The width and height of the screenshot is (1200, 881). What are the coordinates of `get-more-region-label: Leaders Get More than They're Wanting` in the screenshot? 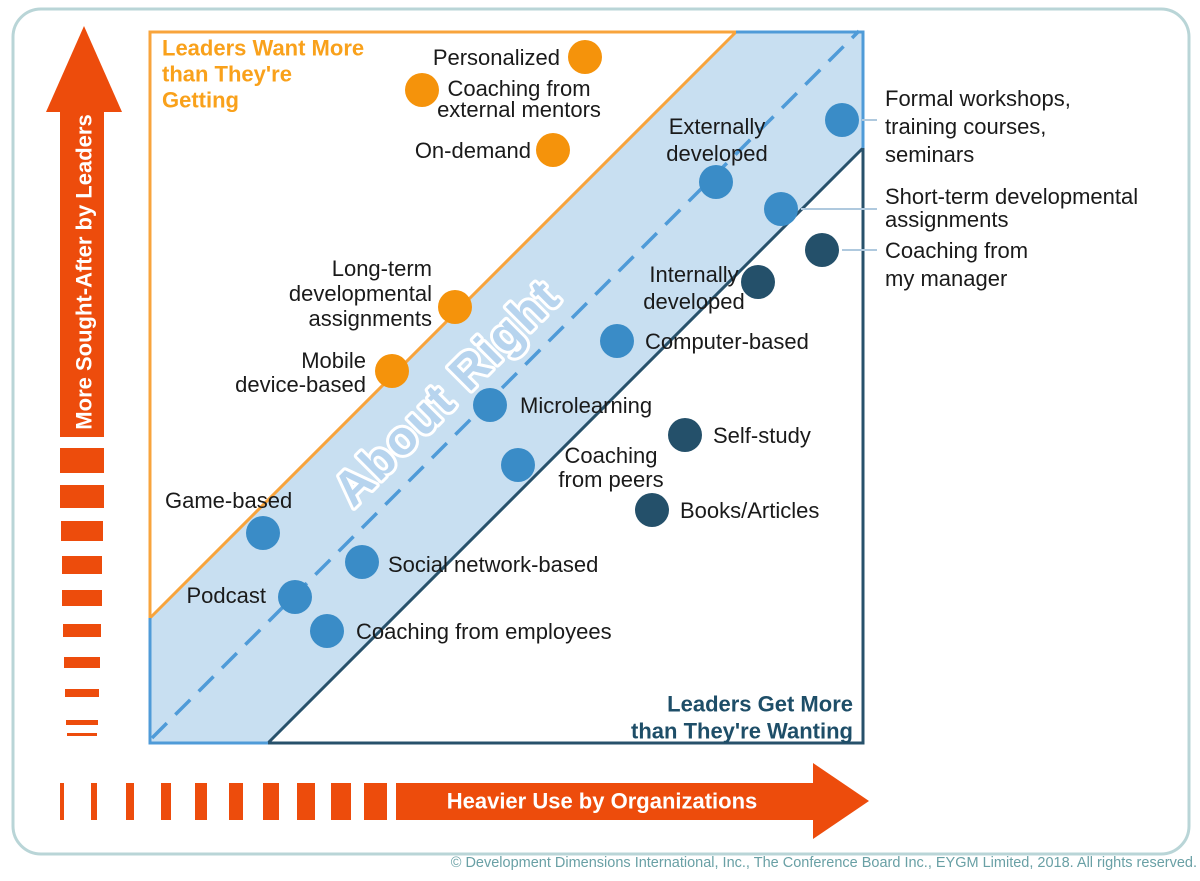 It's located at (742, 718).